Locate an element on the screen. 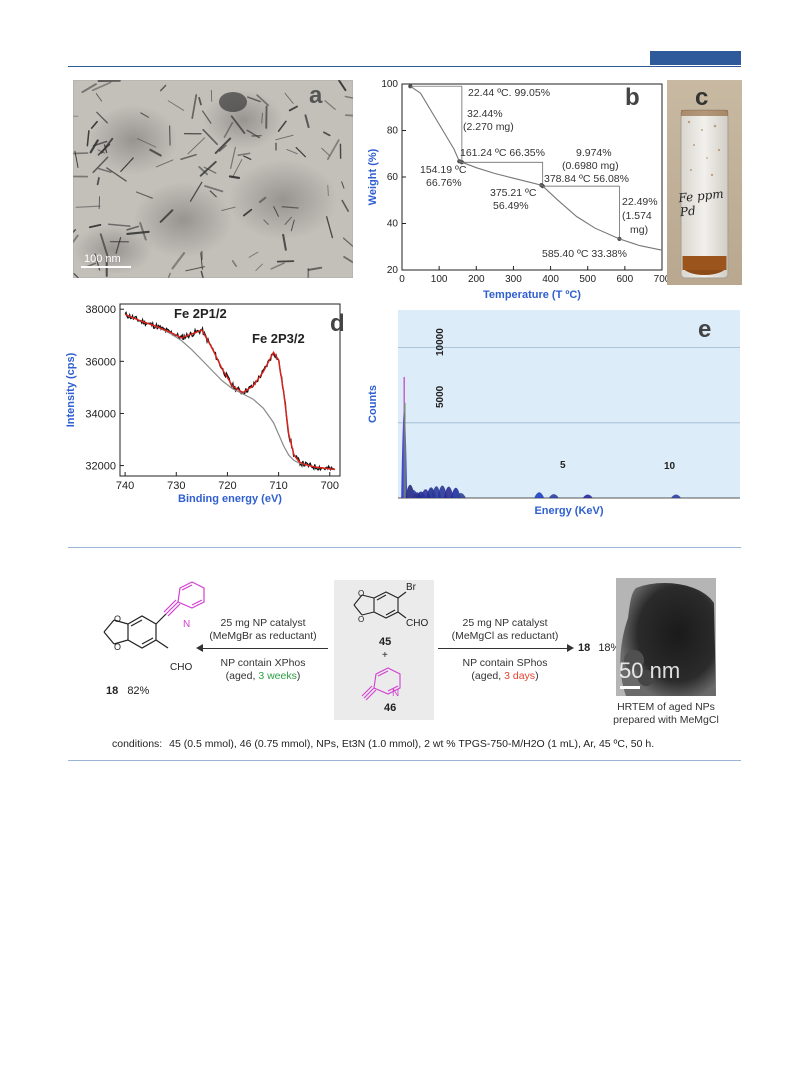 The height and width of the screenshot is (1067, 809). xps-y-tick-label: 36000 is located at coordinates (100, 362).